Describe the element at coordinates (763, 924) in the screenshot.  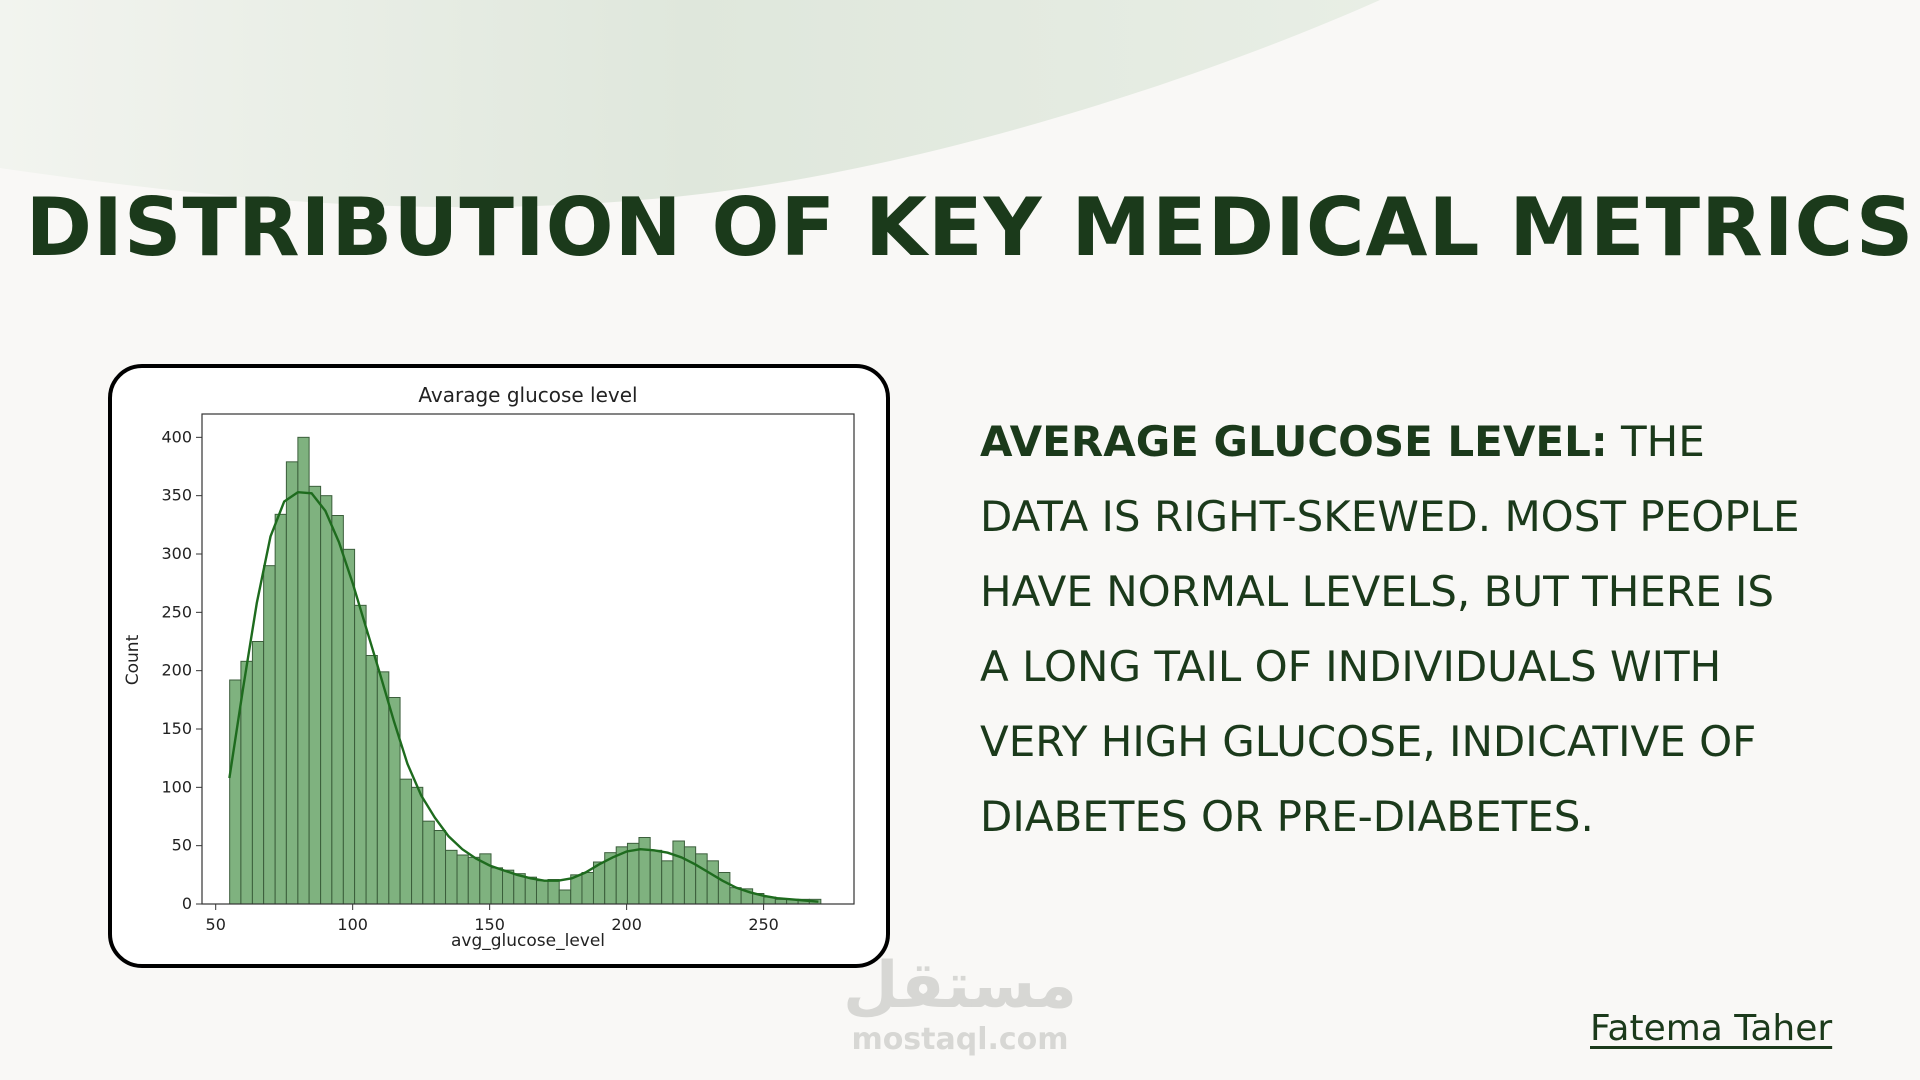
I see `x-tick-label: 250` at that location.